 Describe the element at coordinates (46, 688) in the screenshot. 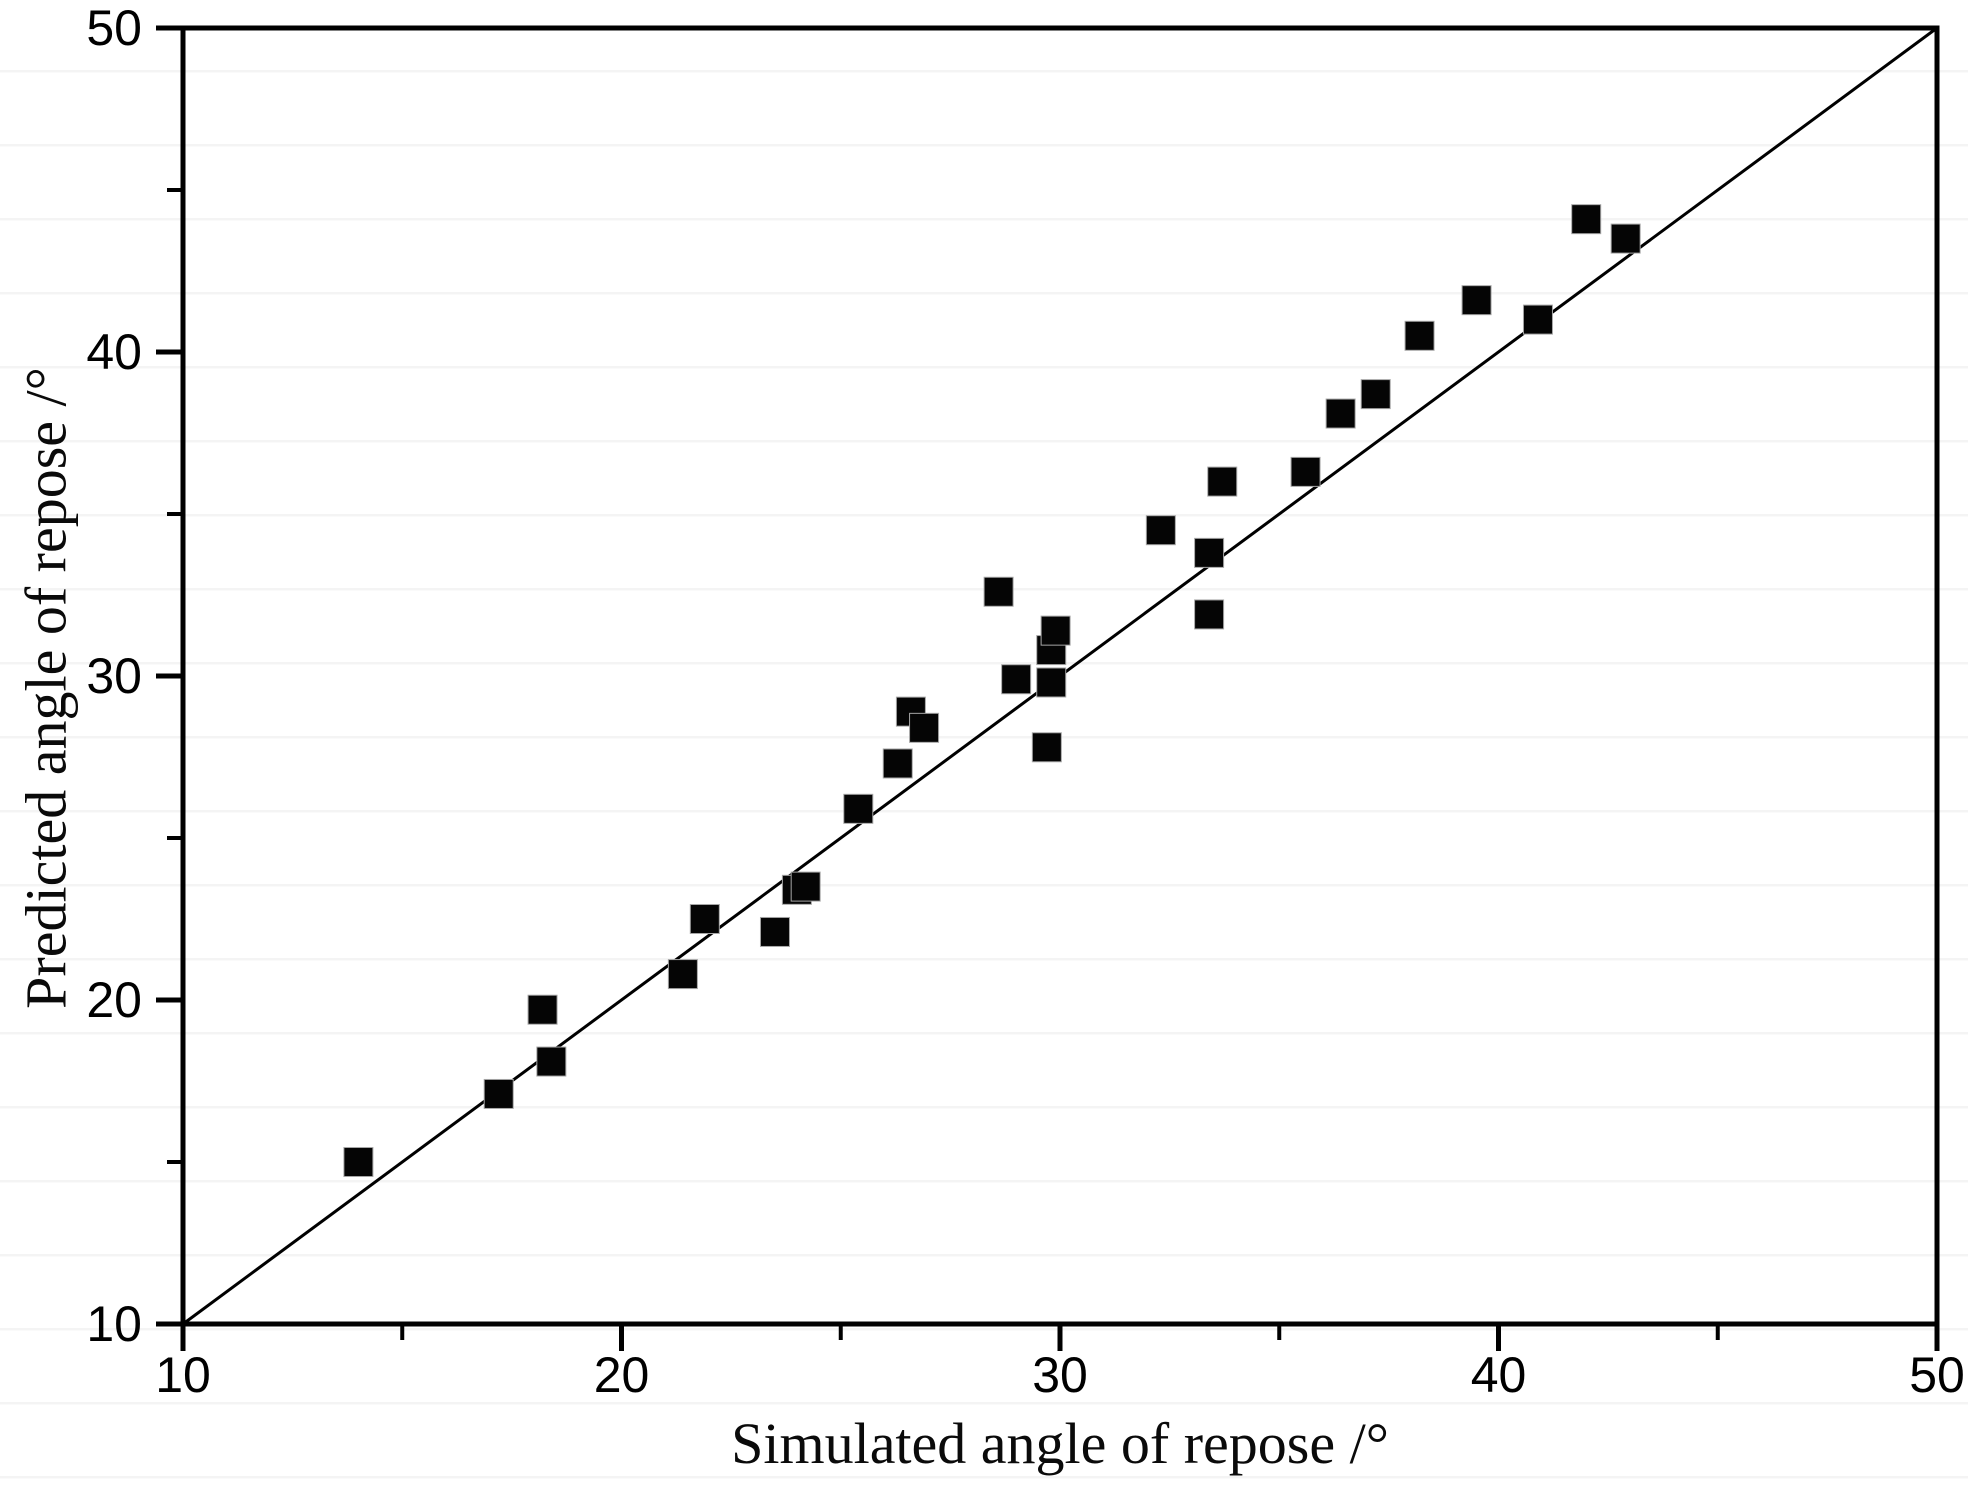

I see `y-axis-title: Predicted angle of repose /°` at that location.